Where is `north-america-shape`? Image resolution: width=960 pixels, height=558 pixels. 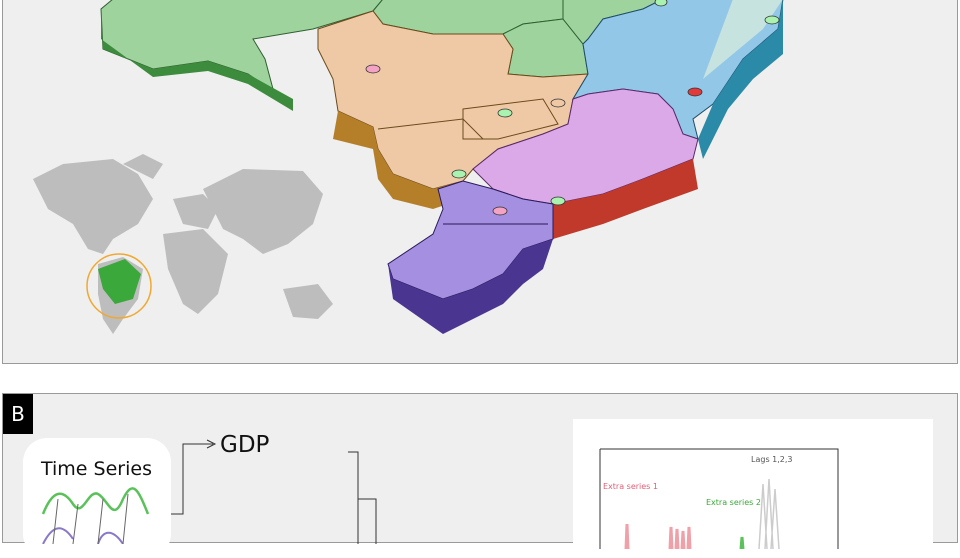
north-america-shape is located at coordinates (93, 206).